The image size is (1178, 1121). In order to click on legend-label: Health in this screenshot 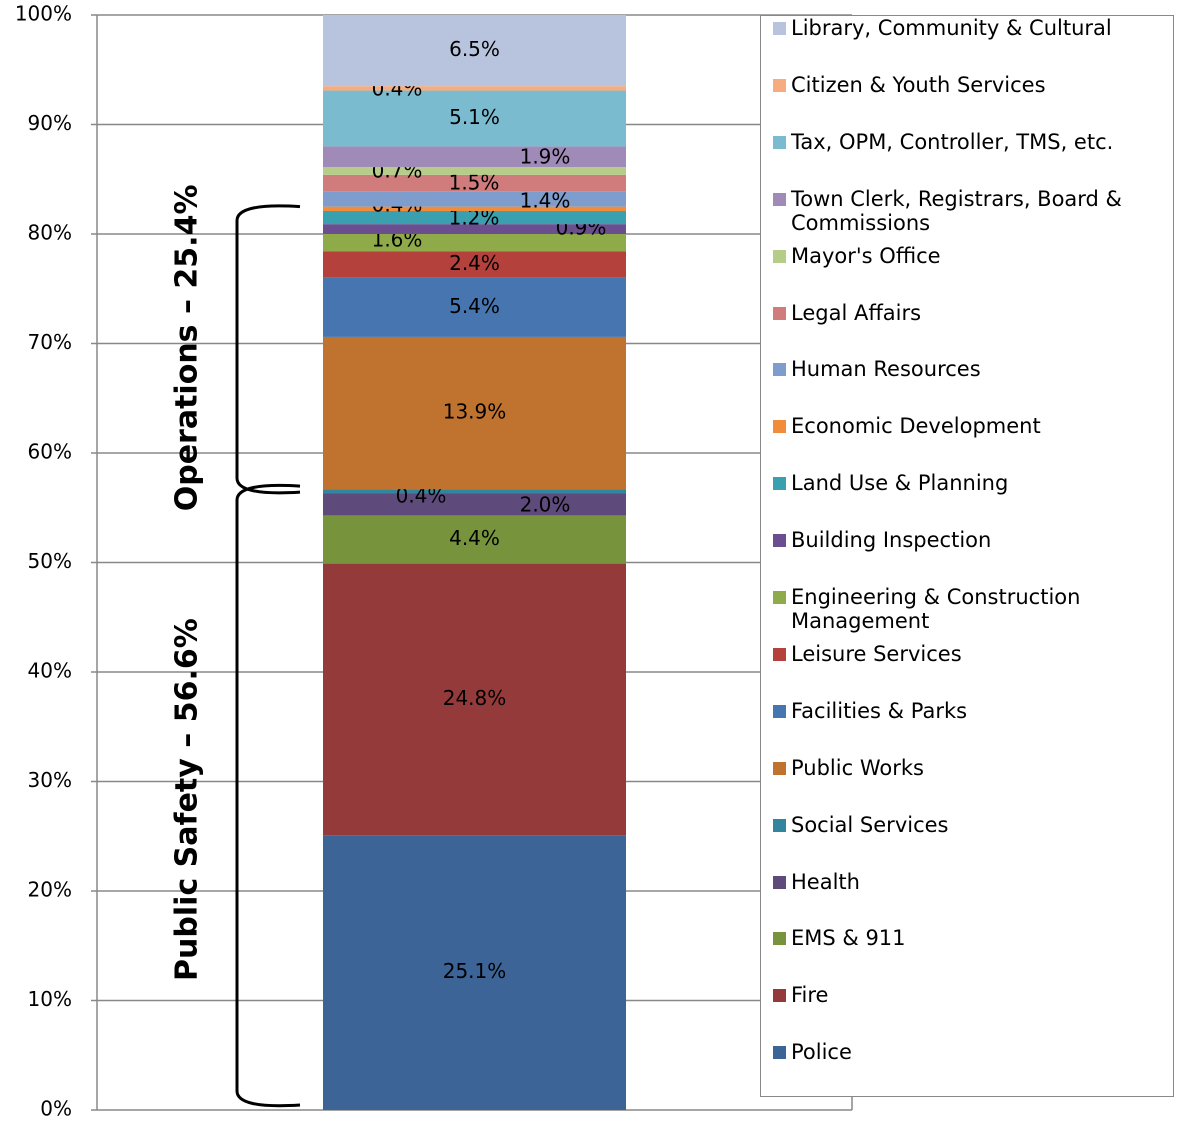, I will do `click(825, 881)`.